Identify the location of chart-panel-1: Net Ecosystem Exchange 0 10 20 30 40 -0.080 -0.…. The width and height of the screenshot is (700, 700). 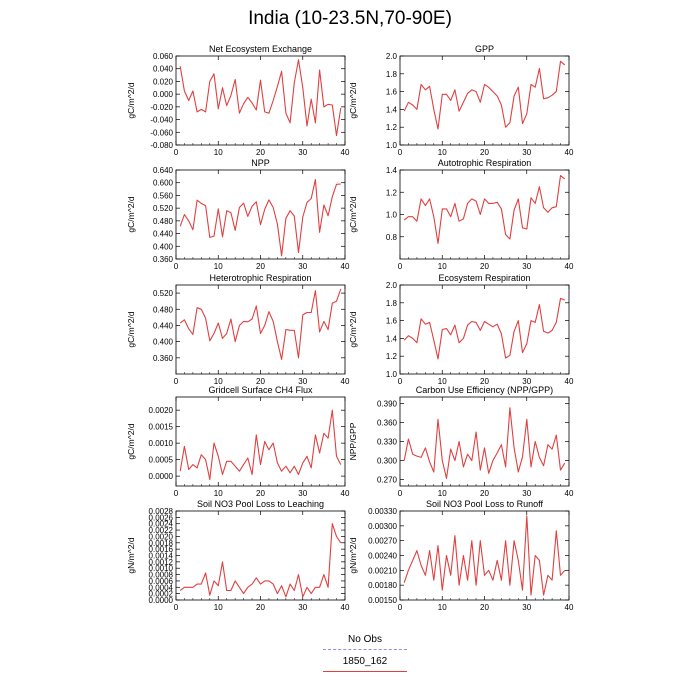
(238, 100).